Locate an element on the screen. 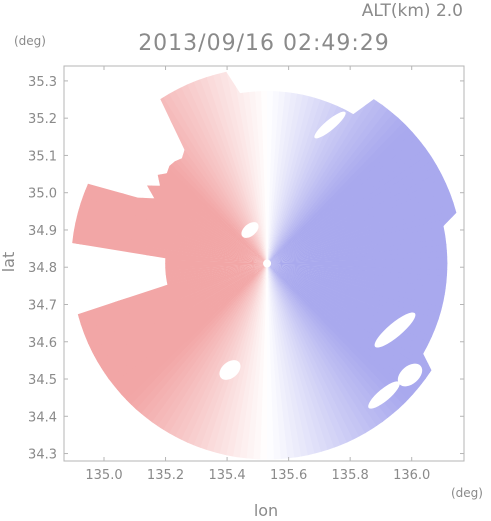 This screenshot has width=491, height=521. y-tick-label: 35.0 is located at coordinates (42, 194).